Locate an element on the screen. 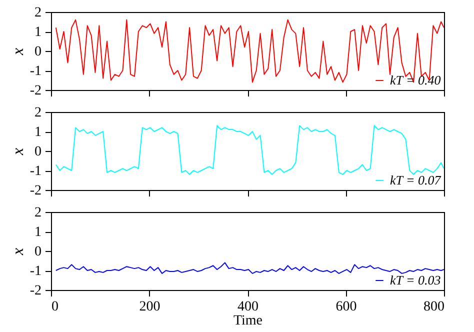 The image size is (474, 332). x-tick-label: 400 is located at coordinates (248, 307).